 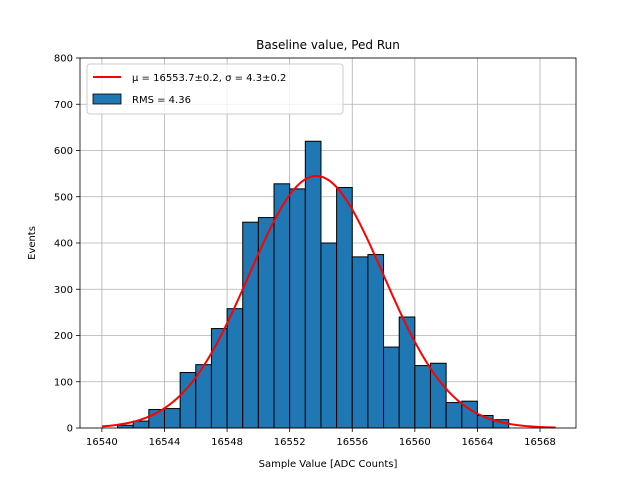 What do you see at coordinates (321, 438) in the screenshot?
I see `x-axis-ticks: 16540 16544 16548 16552 16556 16560 16564 16568` at bounding box center [321, 438].